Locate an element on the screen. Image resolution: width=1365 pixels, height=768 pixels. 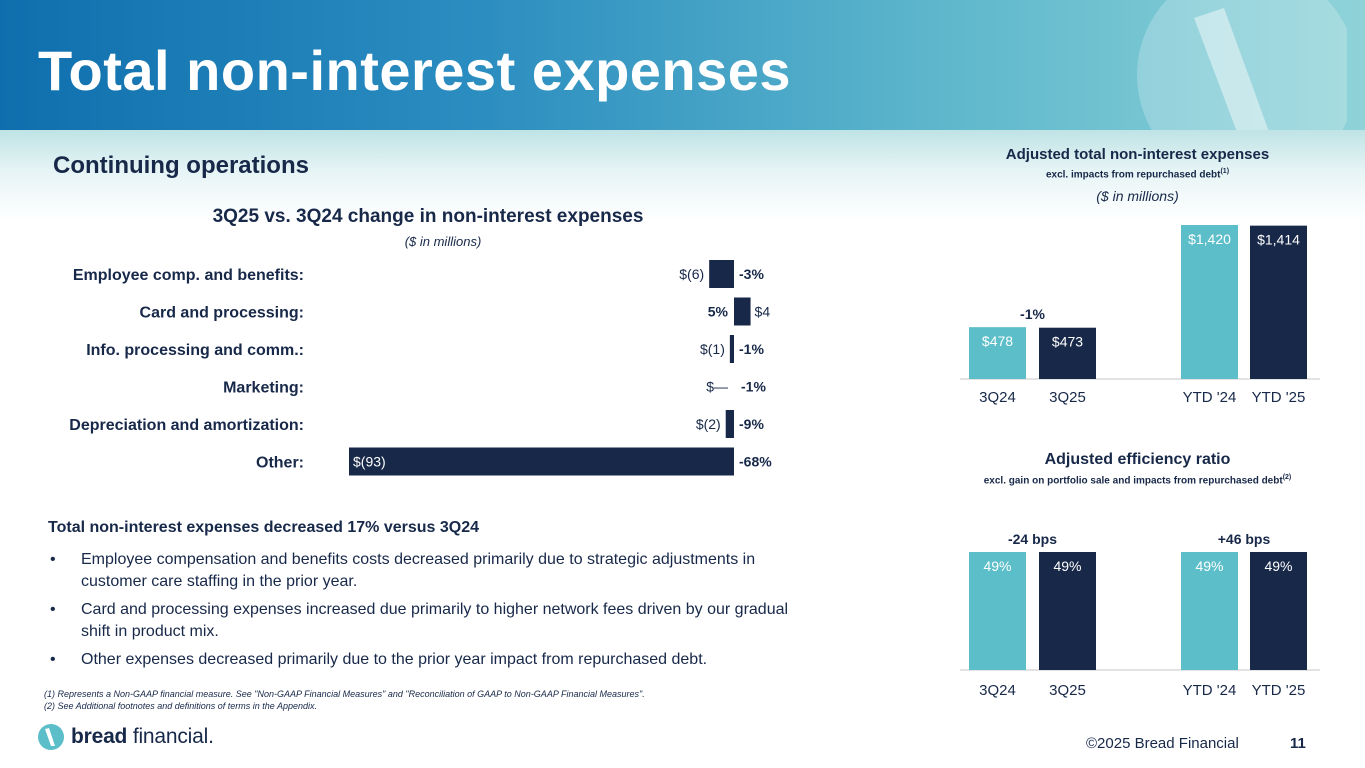
copyright: ©2025 Bread Financial is located at coordinates (1162, 743).